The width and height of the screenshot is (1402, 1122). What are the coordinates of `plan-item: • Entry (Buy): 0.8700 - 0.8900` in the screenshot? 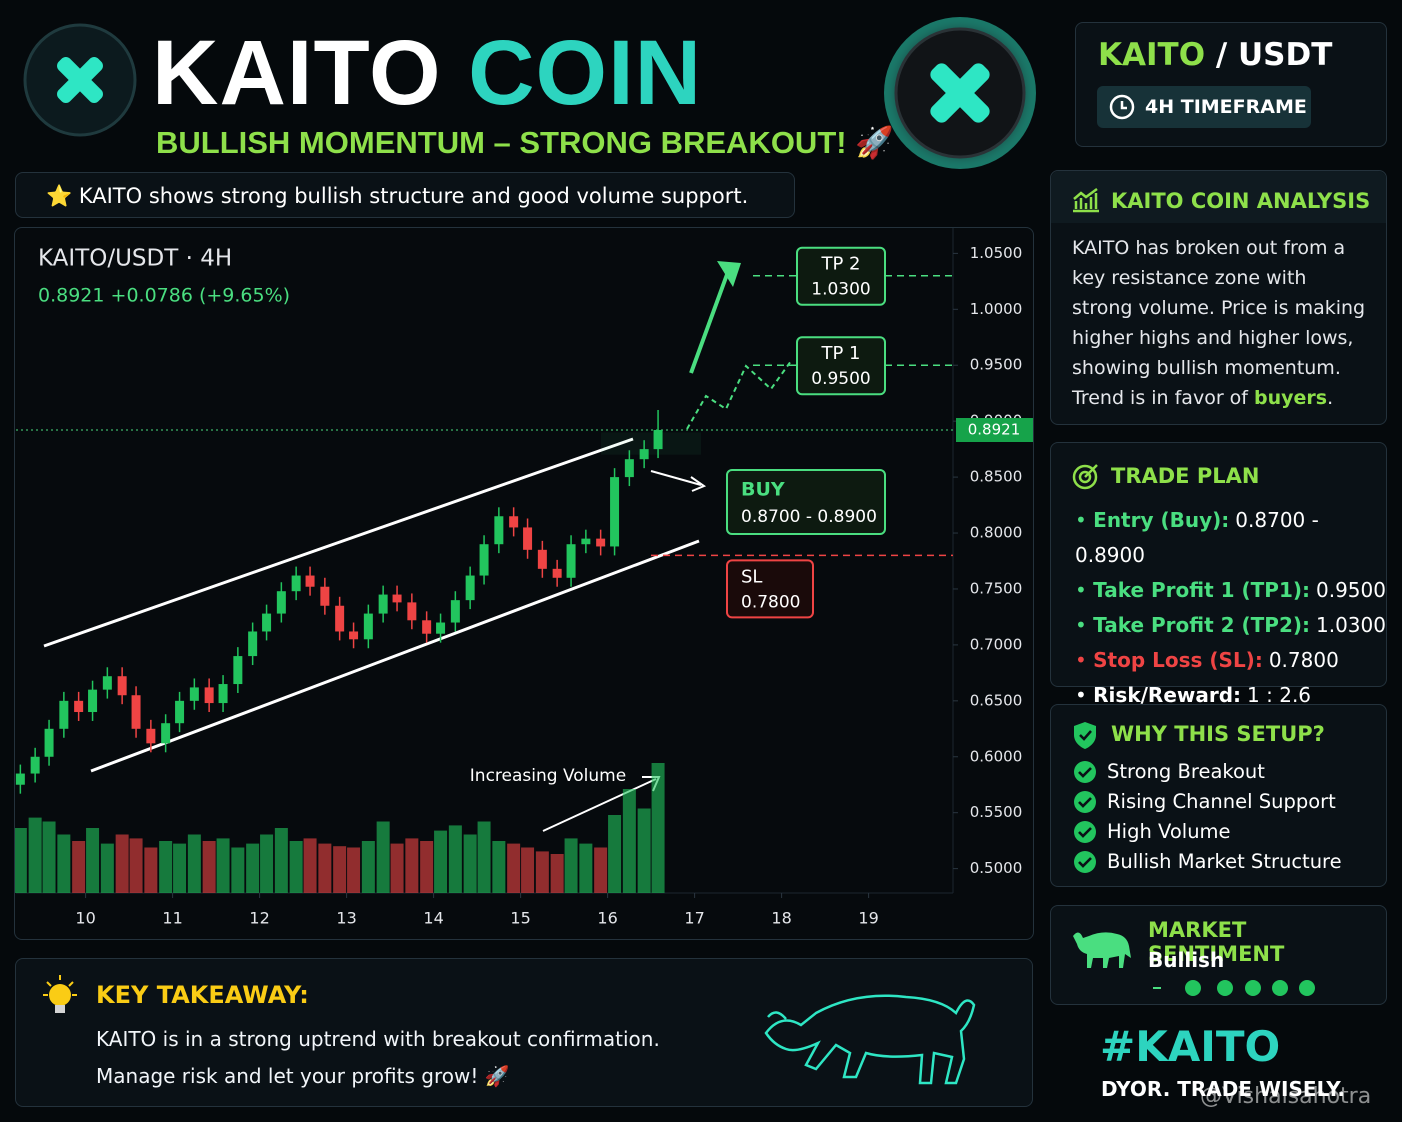 It's located at (1230, 538).